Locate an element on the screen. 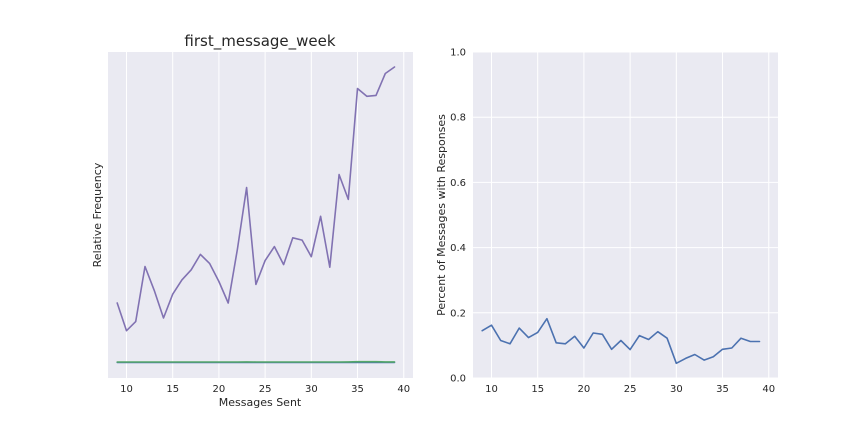  right-x-tick-label: 30 is located at coordinates (676, 389).